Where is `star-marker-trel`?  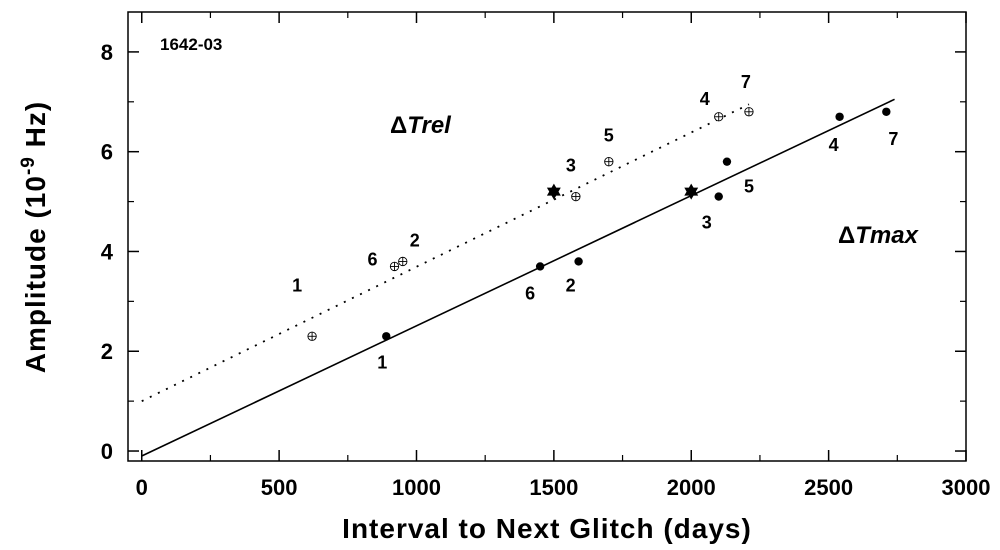 star-marker-trel is located at coordinates (553, 191).